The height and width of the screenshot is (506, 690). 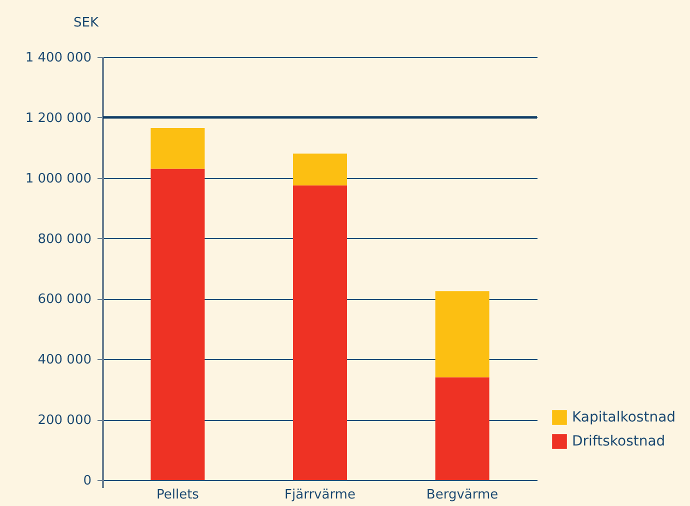 What do you see at coordinates (65, 300) in the screenshot?
I see `y-tick-label: 600 000` at bounding box center [65, 300].